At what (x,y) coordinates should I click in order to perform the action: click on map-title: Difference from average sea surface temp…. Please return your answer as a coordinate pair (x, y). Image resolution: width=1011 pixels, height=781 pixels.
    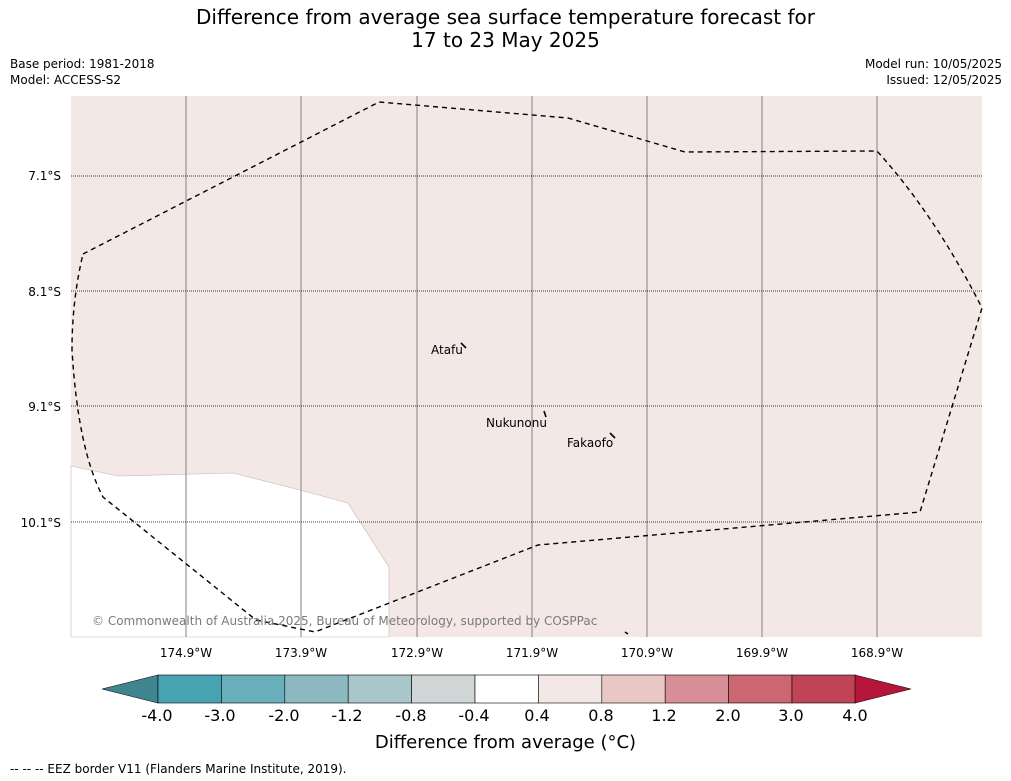
    Looking at the image, I should click on (505, 29).